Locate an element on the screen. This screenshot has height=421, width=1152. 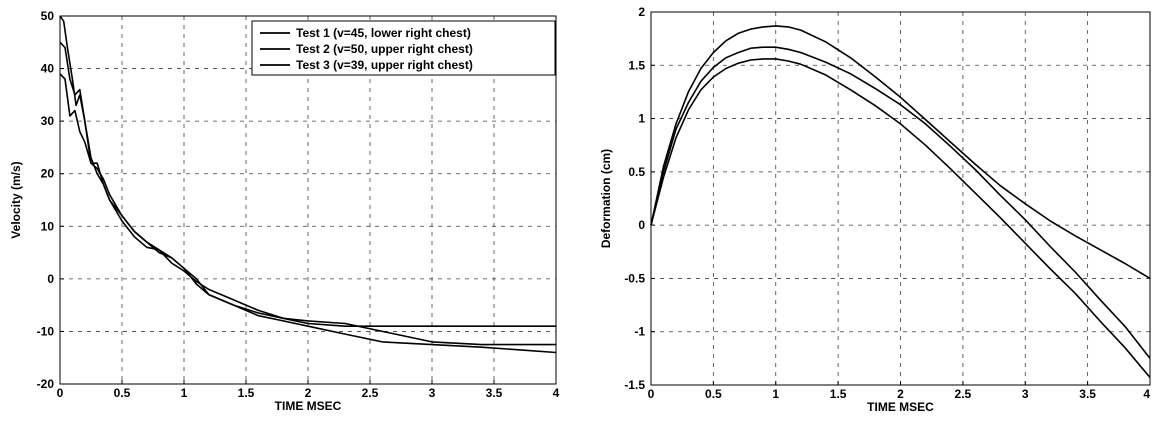
legend-entry: Test 3 (v=39, upper right chest) is located at coordinates (384, 65).